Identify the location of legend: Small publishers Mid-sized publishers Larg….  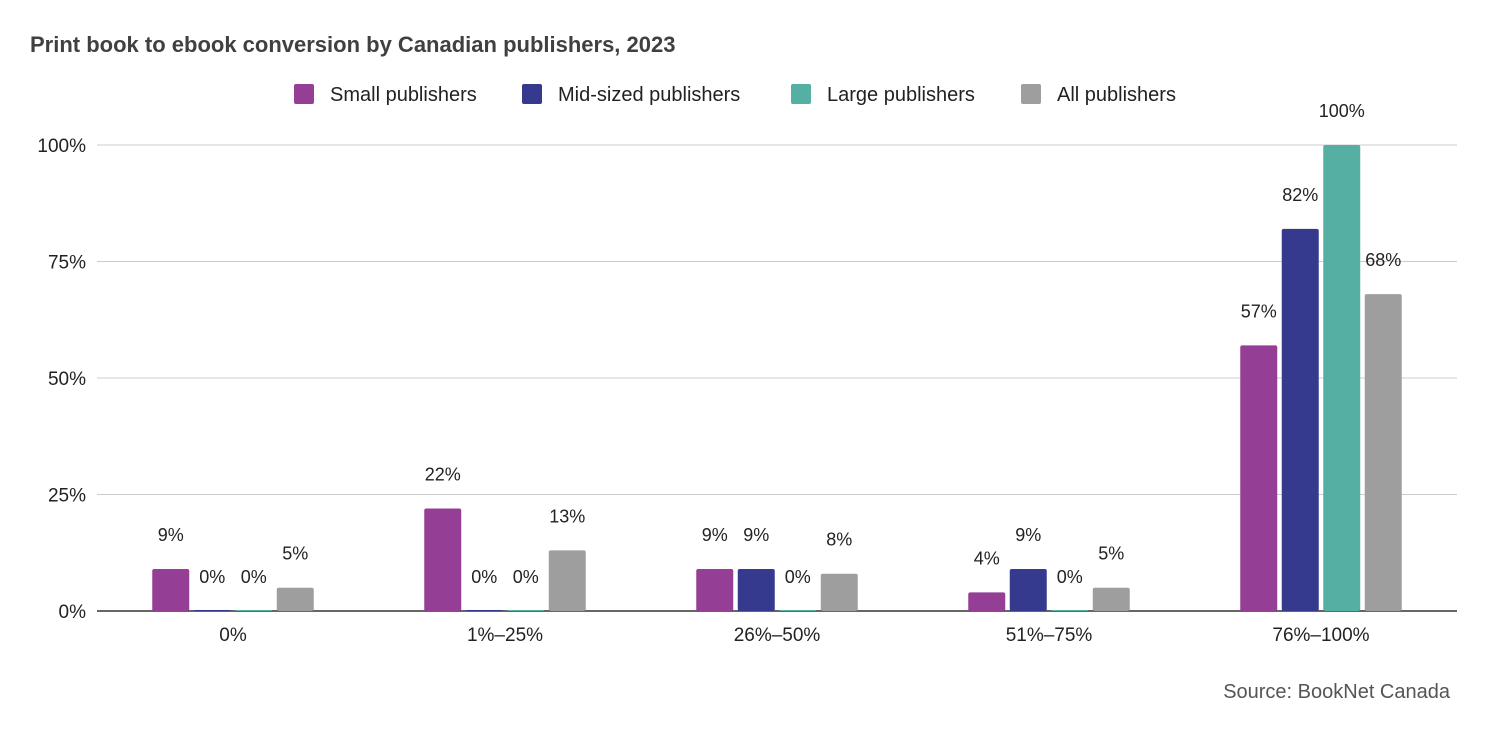
(735, 95).